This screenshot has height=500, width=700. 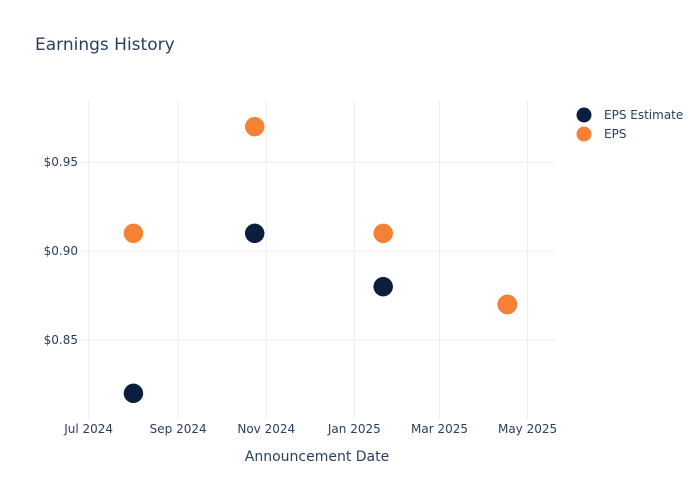 What do you see at coordinates (88, 429) in the screenshot?
I see `x-tick-label: Jul 2024` at bounding box center [88, 429].